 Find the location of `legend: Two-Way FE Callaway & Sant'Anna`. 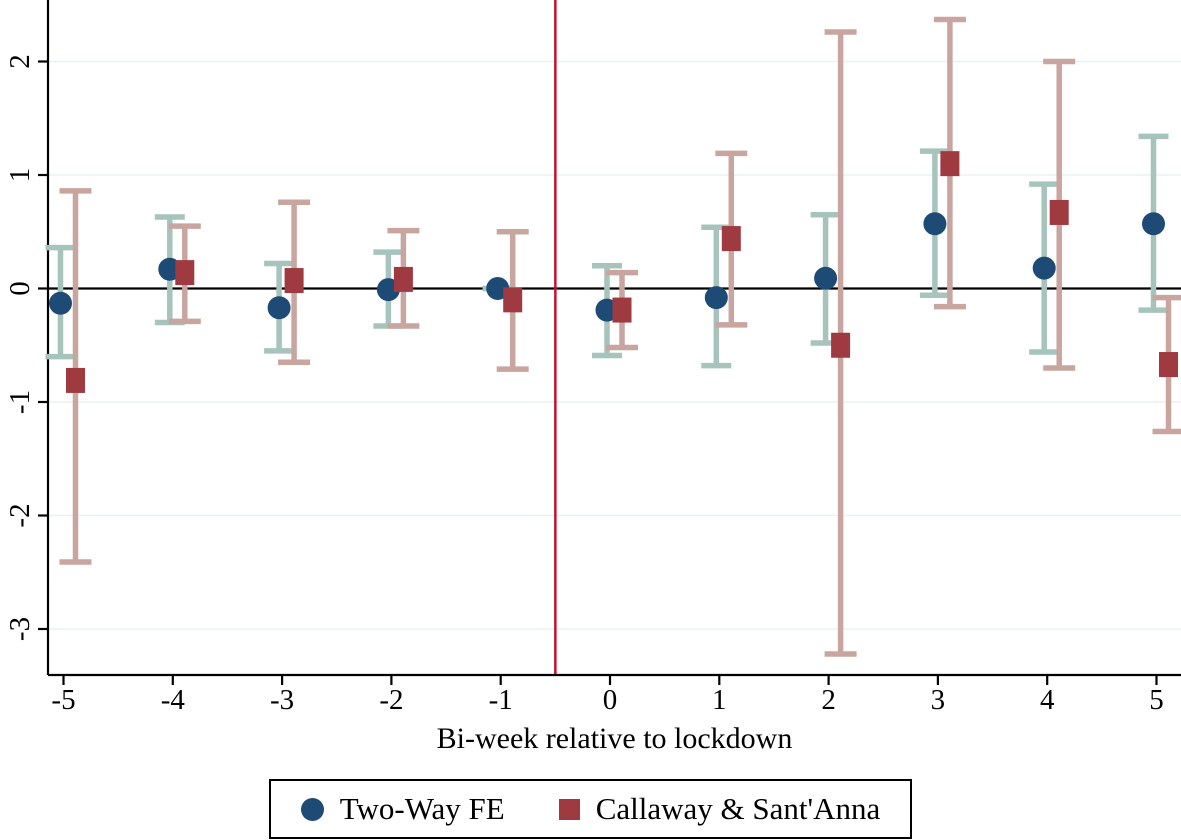

legend: Two-Way FE Callaway & Sant'Anna is located at coordinates (590, 809).